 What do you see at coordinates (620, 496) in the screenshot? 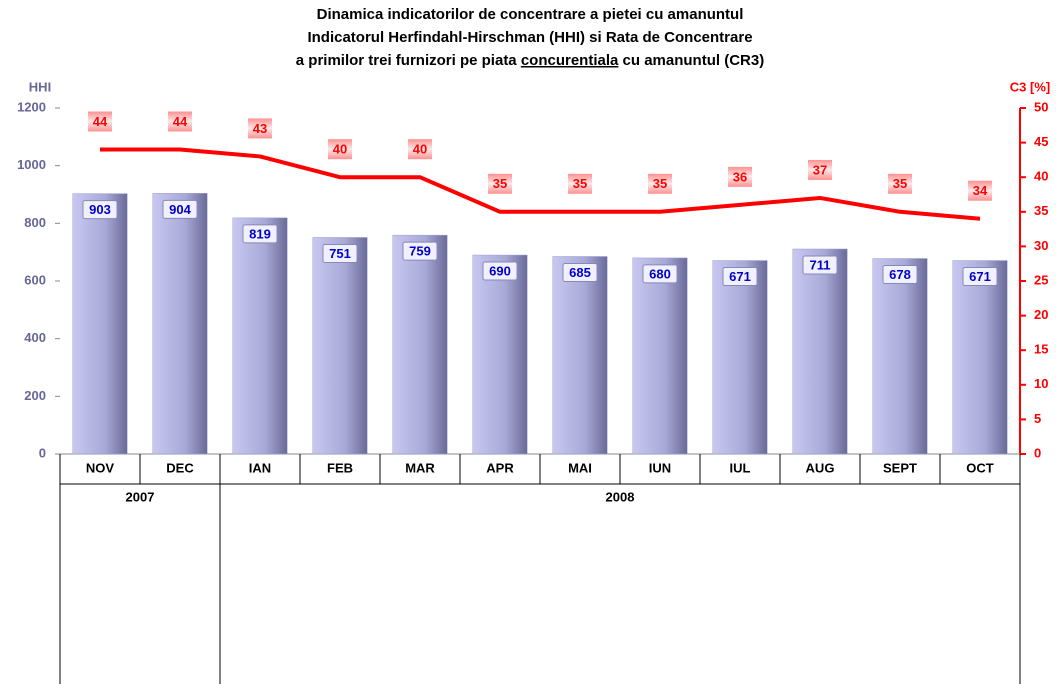
I see `group-label: 2008` at bounding box center [620, 496].